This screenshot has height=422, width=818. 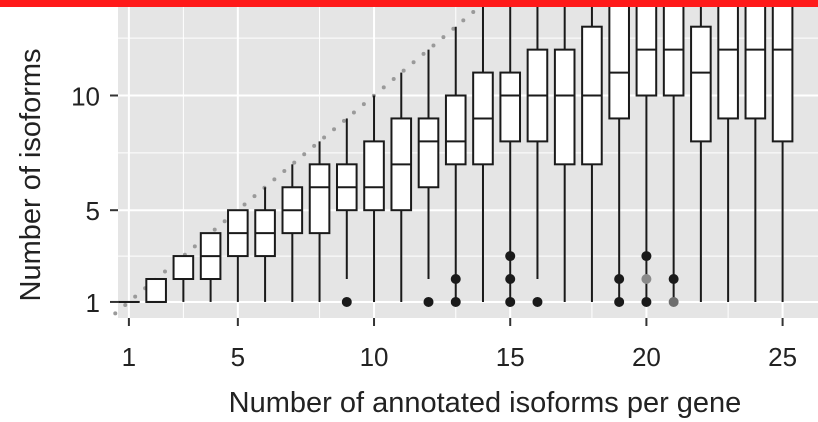 I want to click on red-highlight-bar, so click(x=409, y=3).